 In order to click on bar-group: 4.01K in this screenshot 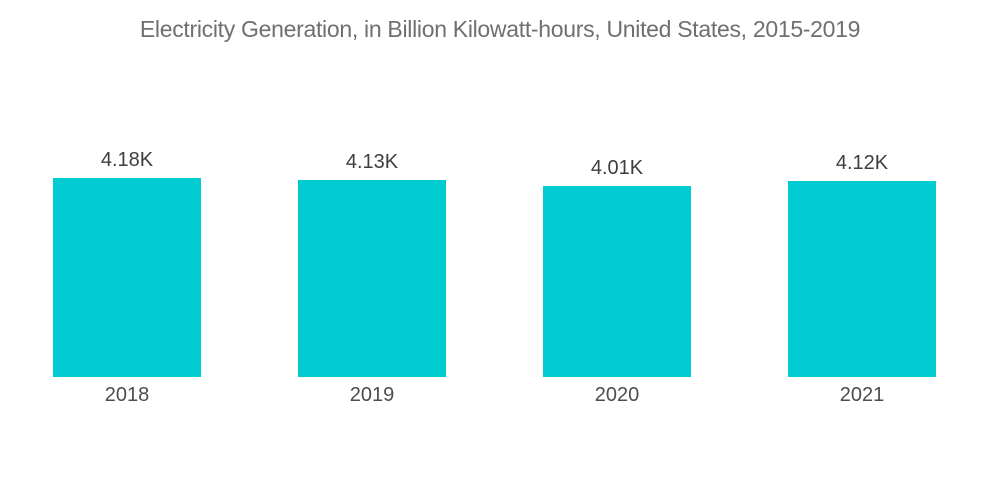, I will do `click(617, 267)`.